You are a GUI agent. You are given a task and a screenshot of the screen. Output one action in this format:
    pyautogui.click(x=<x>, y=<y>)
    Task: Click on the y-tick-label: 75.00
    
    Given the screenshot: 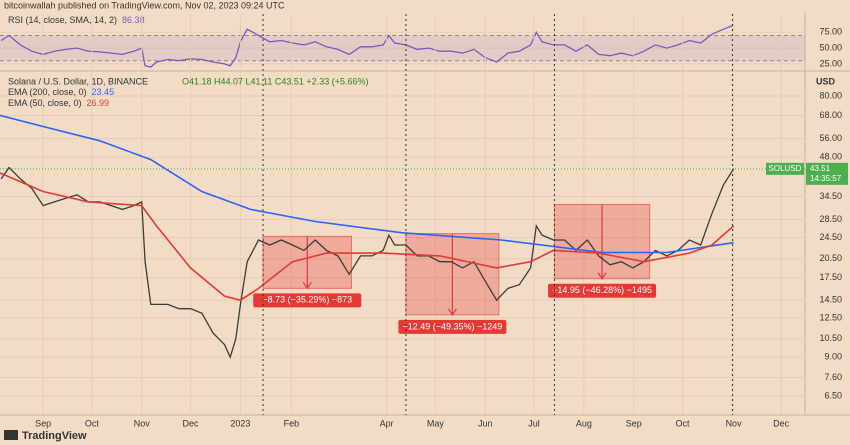 What is the action you would take?
    pyautogui.click(x=830, y=32)
    